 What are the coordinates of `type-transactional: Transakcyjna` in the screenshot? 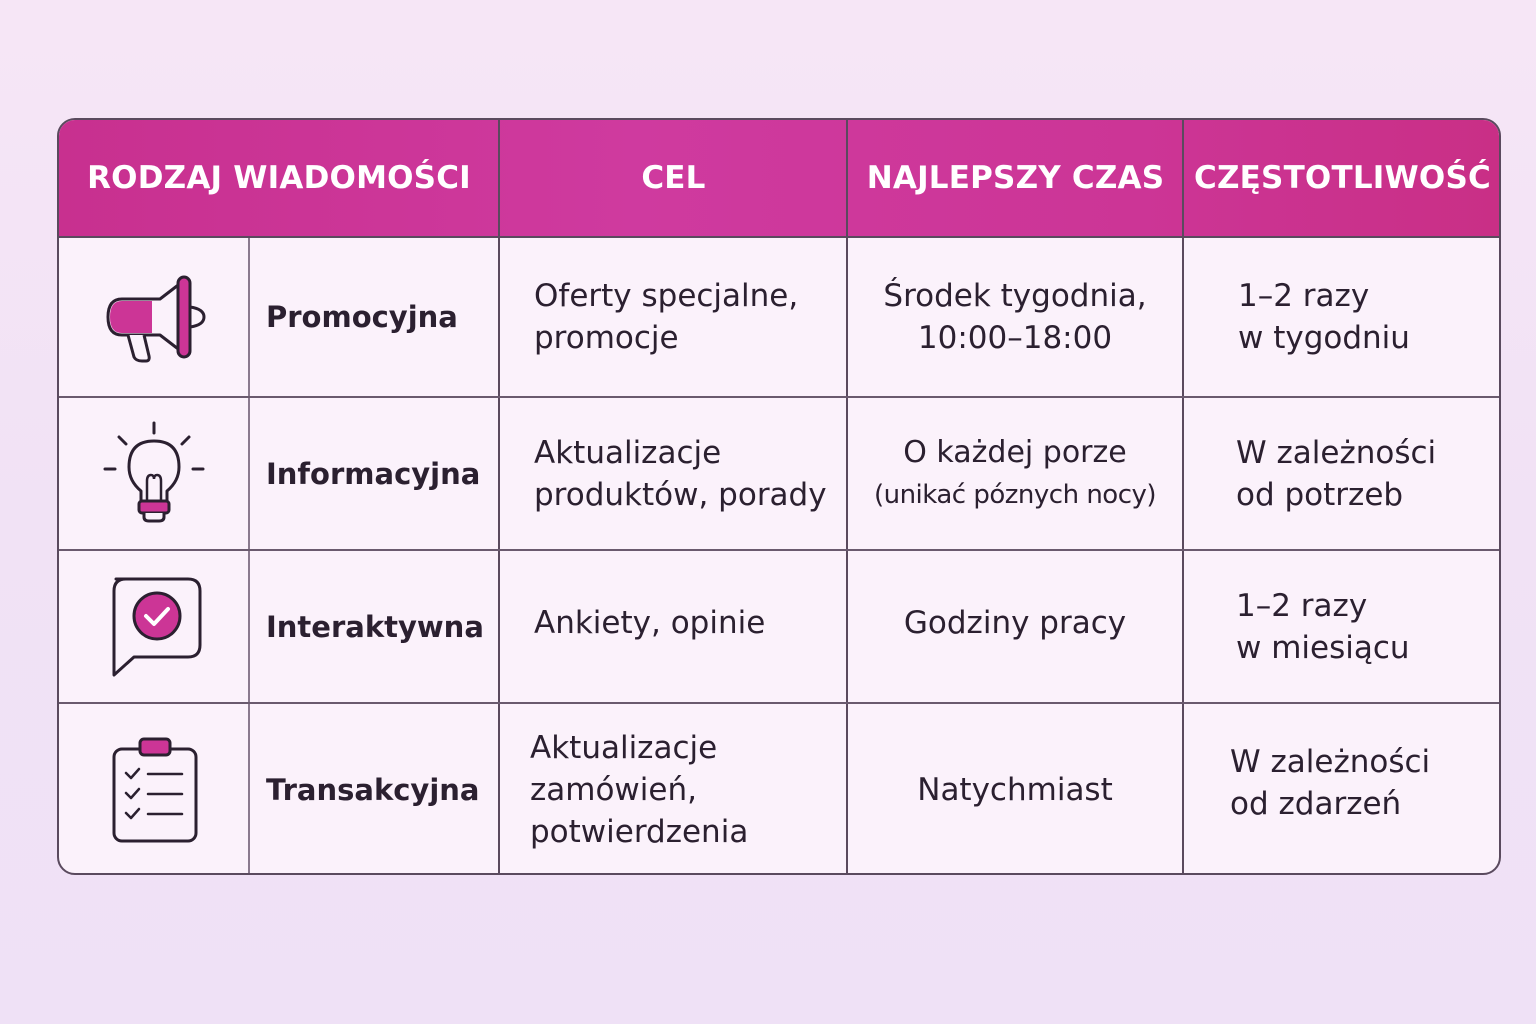 It's located at (373, 789).